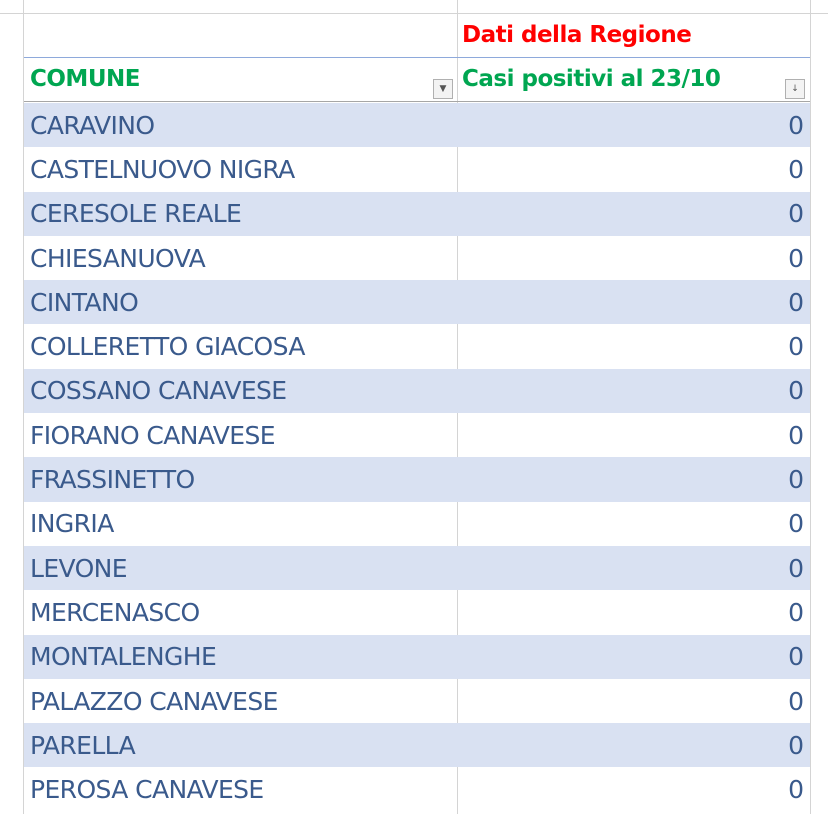  What do you see at coordinates (79, 568) in the screenshot?
I see `cell-comune: LEVONE` at bounding box center [79, 568].